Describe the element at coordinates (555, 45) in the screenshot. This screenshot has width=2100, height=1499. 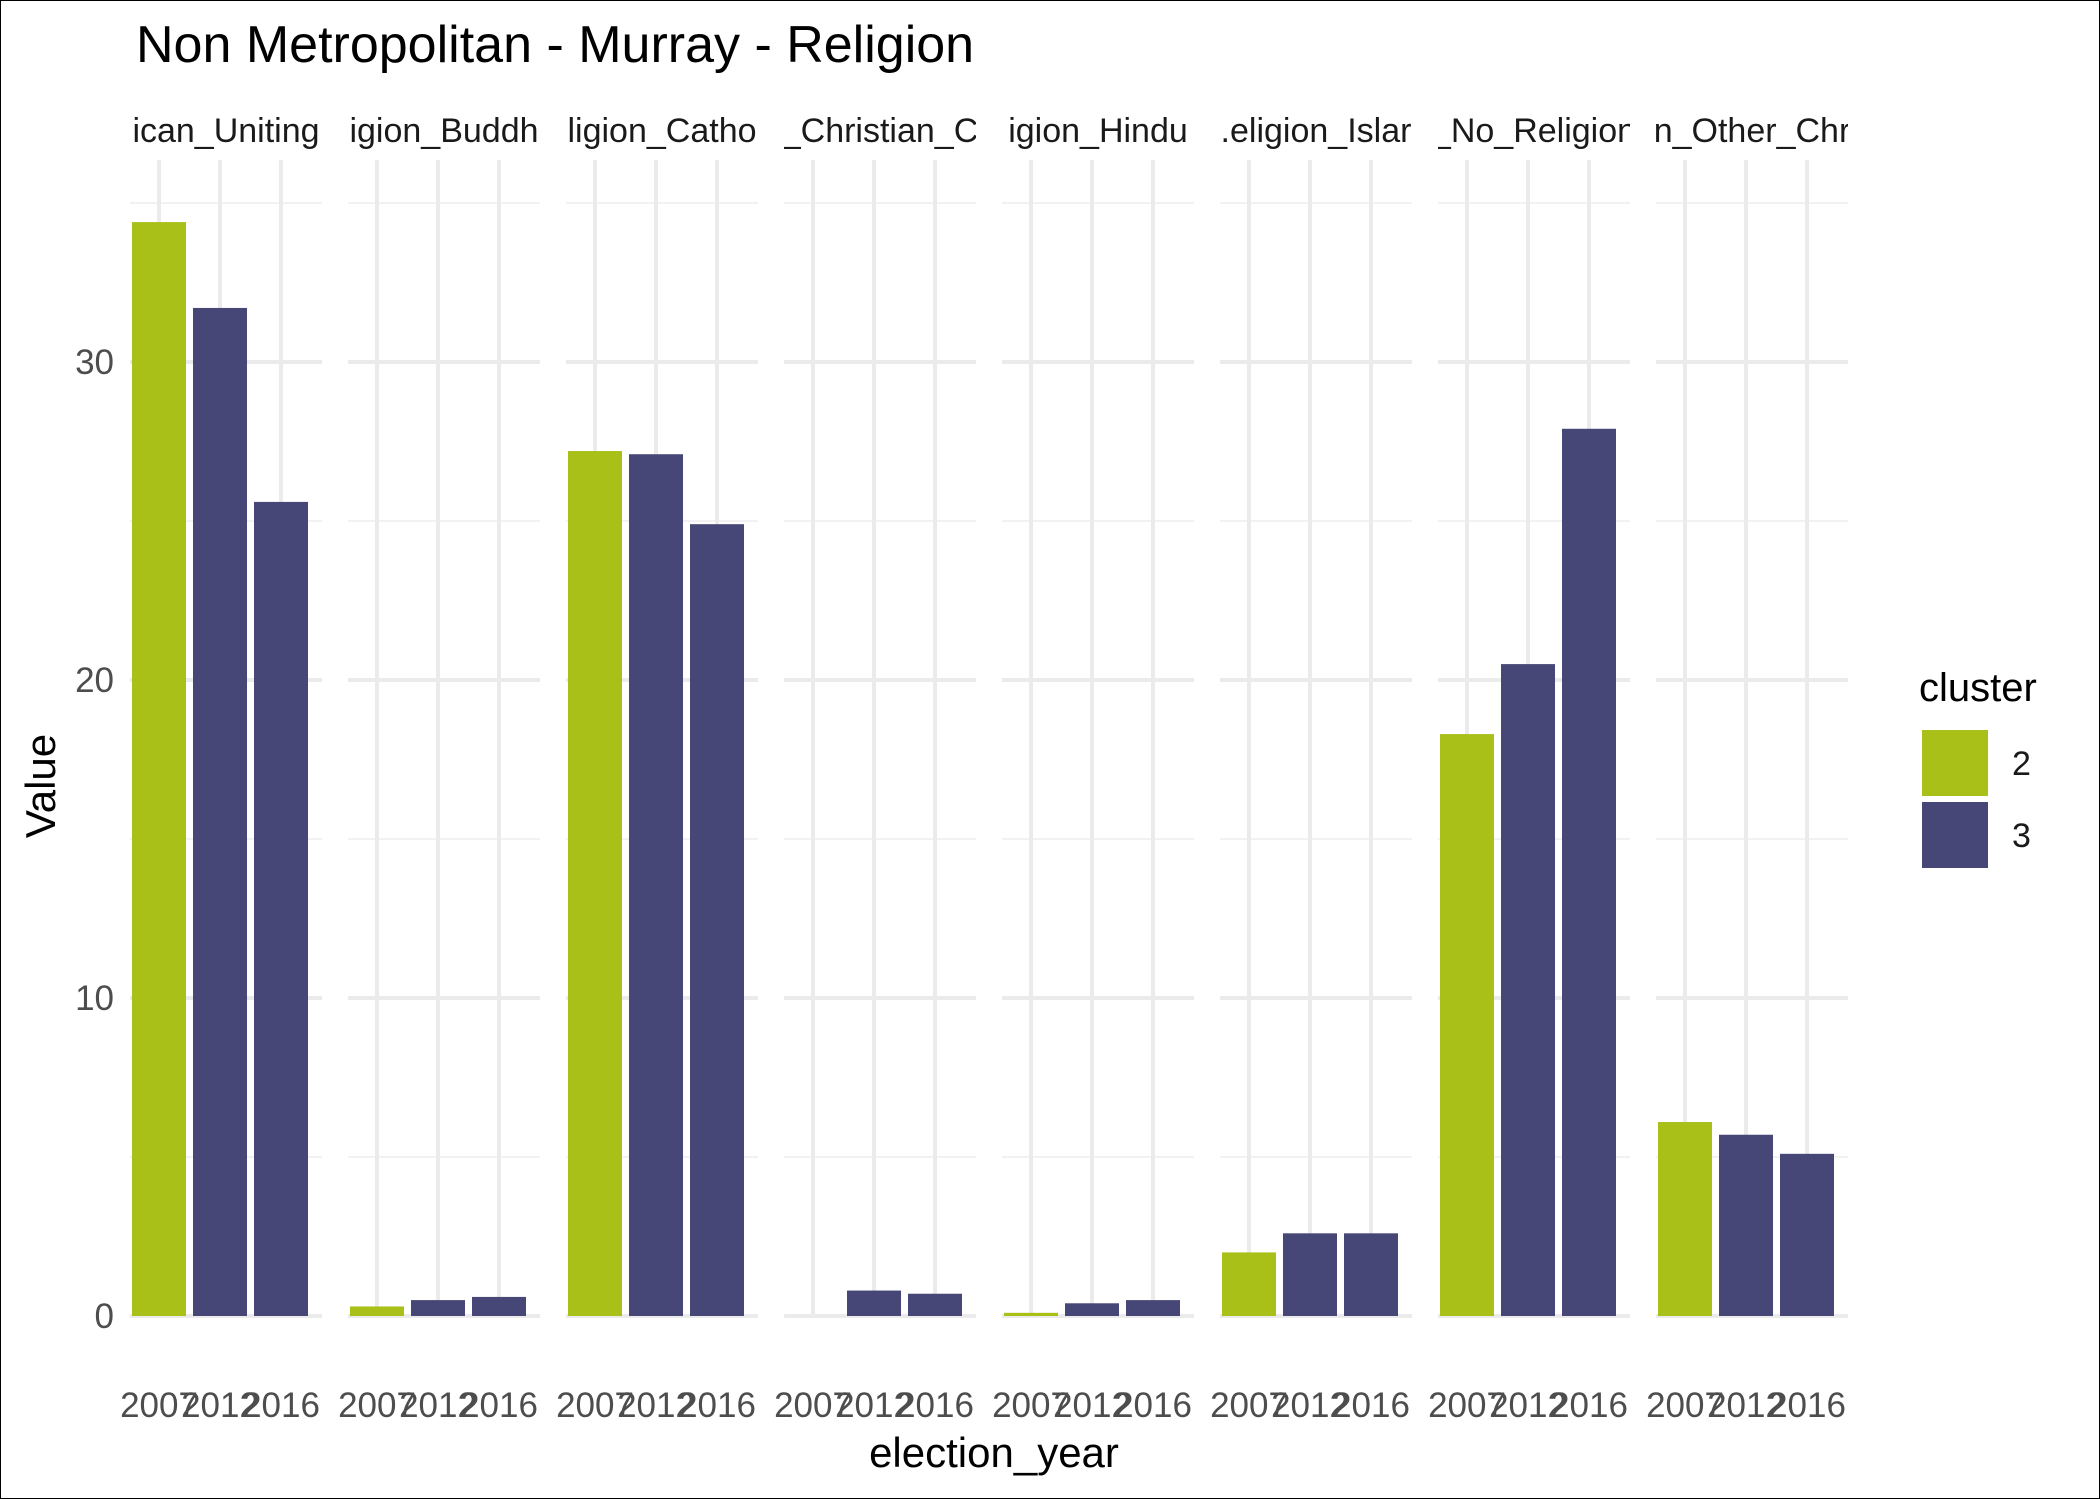
I see `chart-title: Non Metropolitan - Murray - Religion` at that location.